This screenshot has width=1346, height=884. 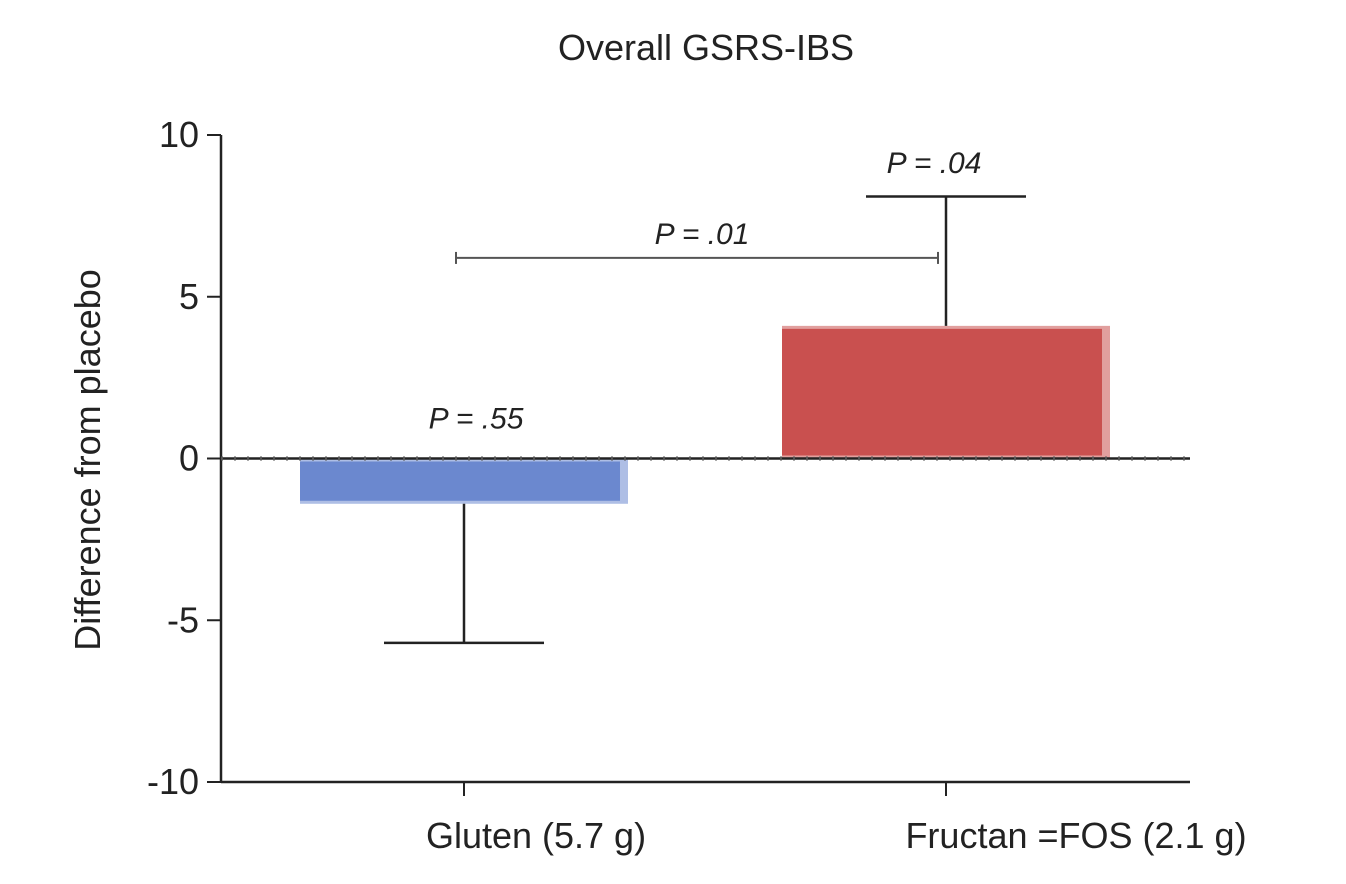 I want to click on y-tick-label-2: 0, so click(x=189, y=458).